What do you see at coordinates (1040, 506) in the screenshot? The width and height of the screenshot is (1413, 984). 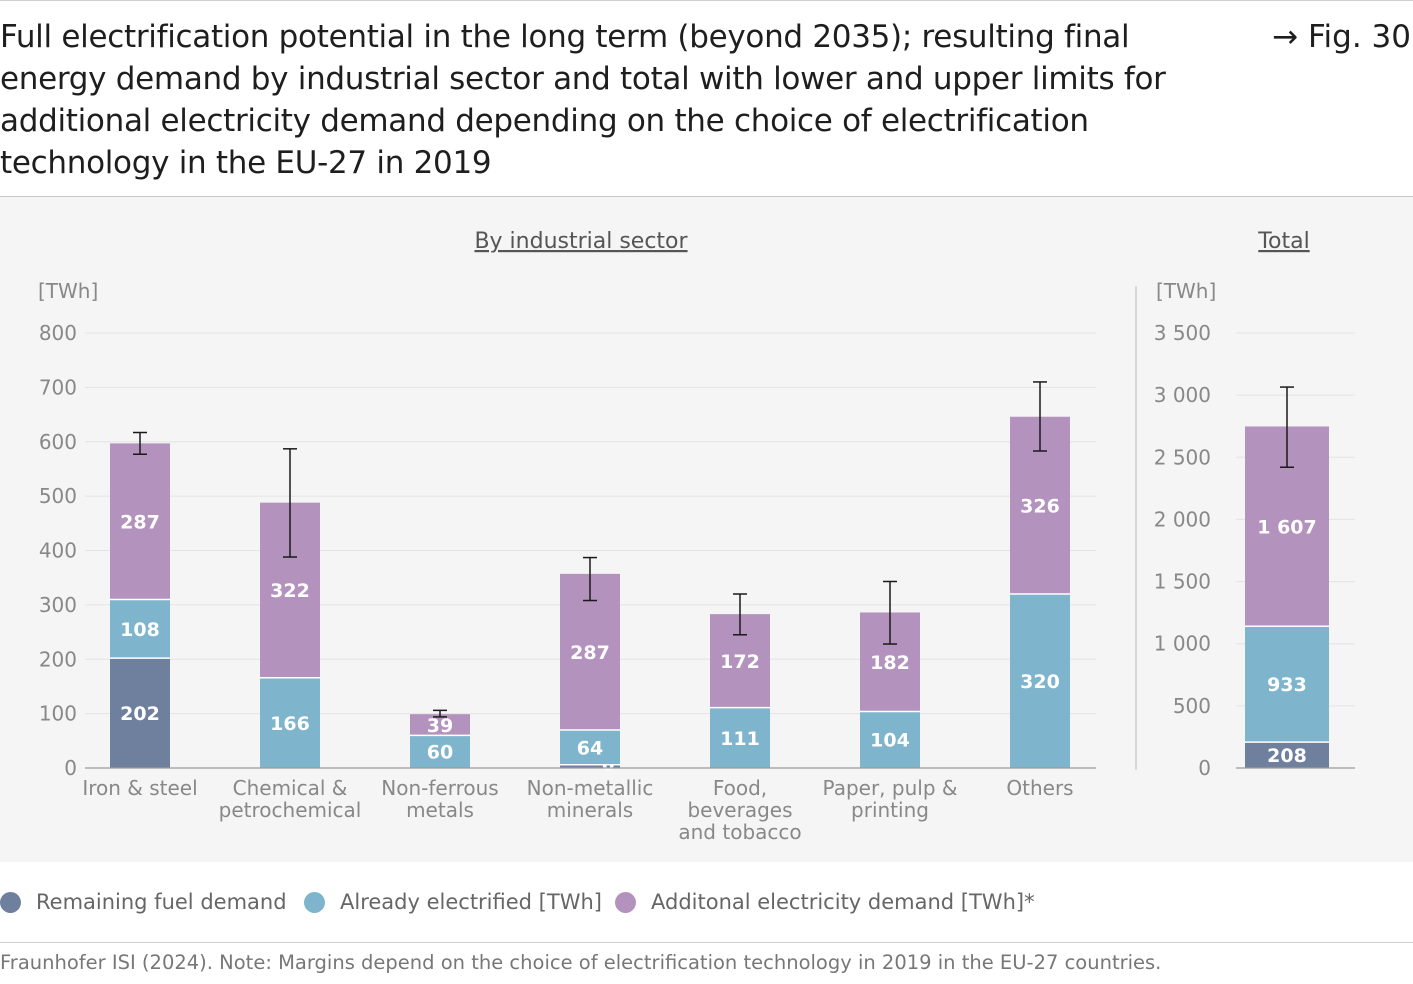 I see `data-label: 326` at bounding box center [1040, 506].